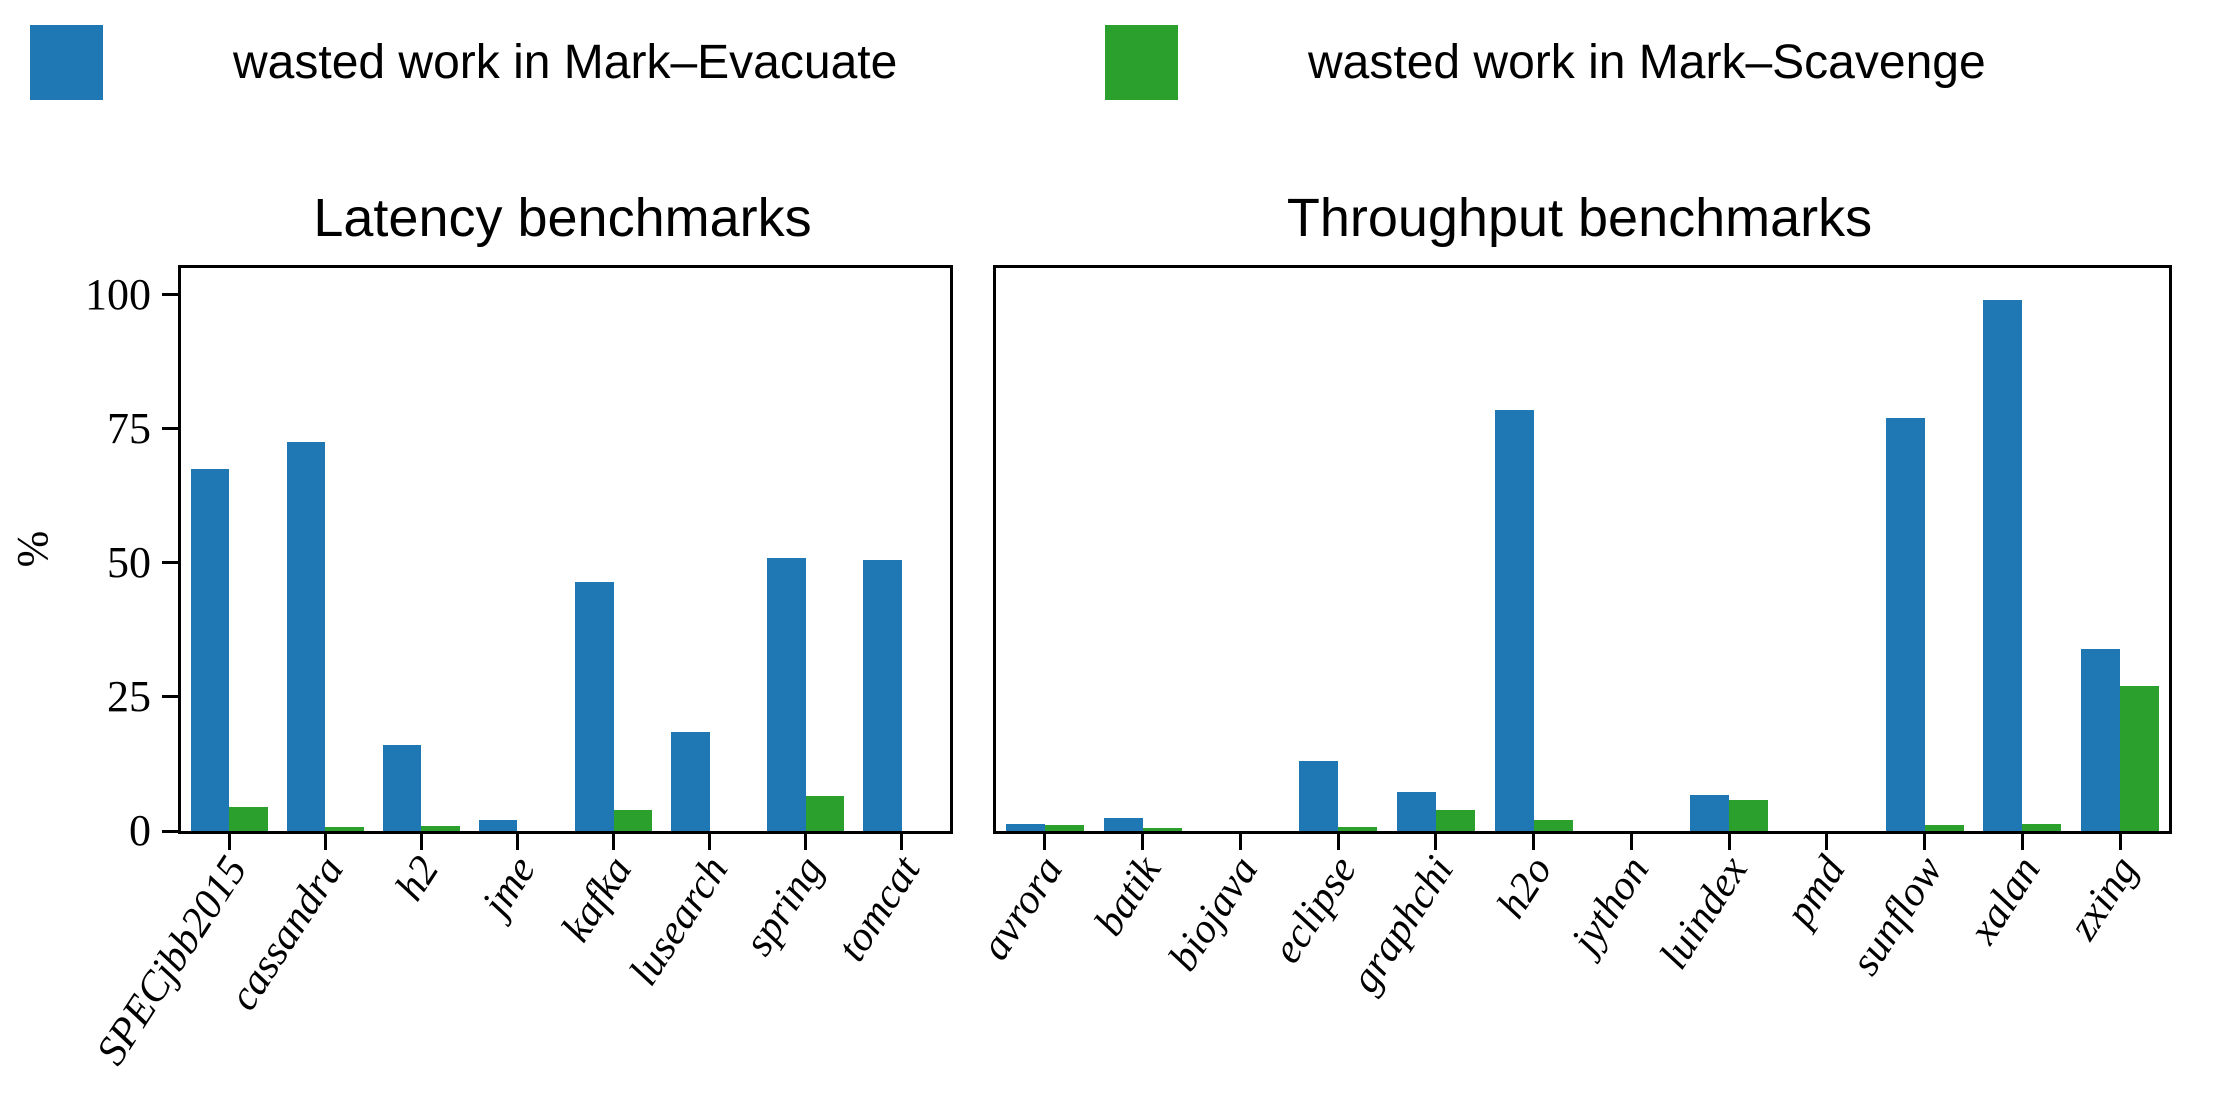 This screenshot has height=1118, width=2214. I want to click on bar-cassandra-mark-scavenge, so click(344, 829).